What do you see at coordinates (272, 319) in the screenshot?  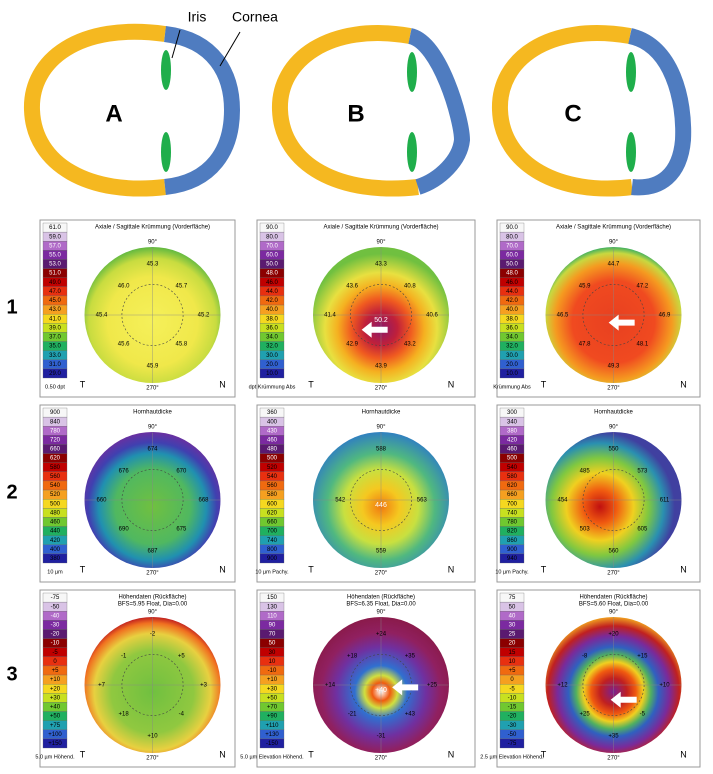 I see `scale-label: 38.0` at bounding box center [272, 319].